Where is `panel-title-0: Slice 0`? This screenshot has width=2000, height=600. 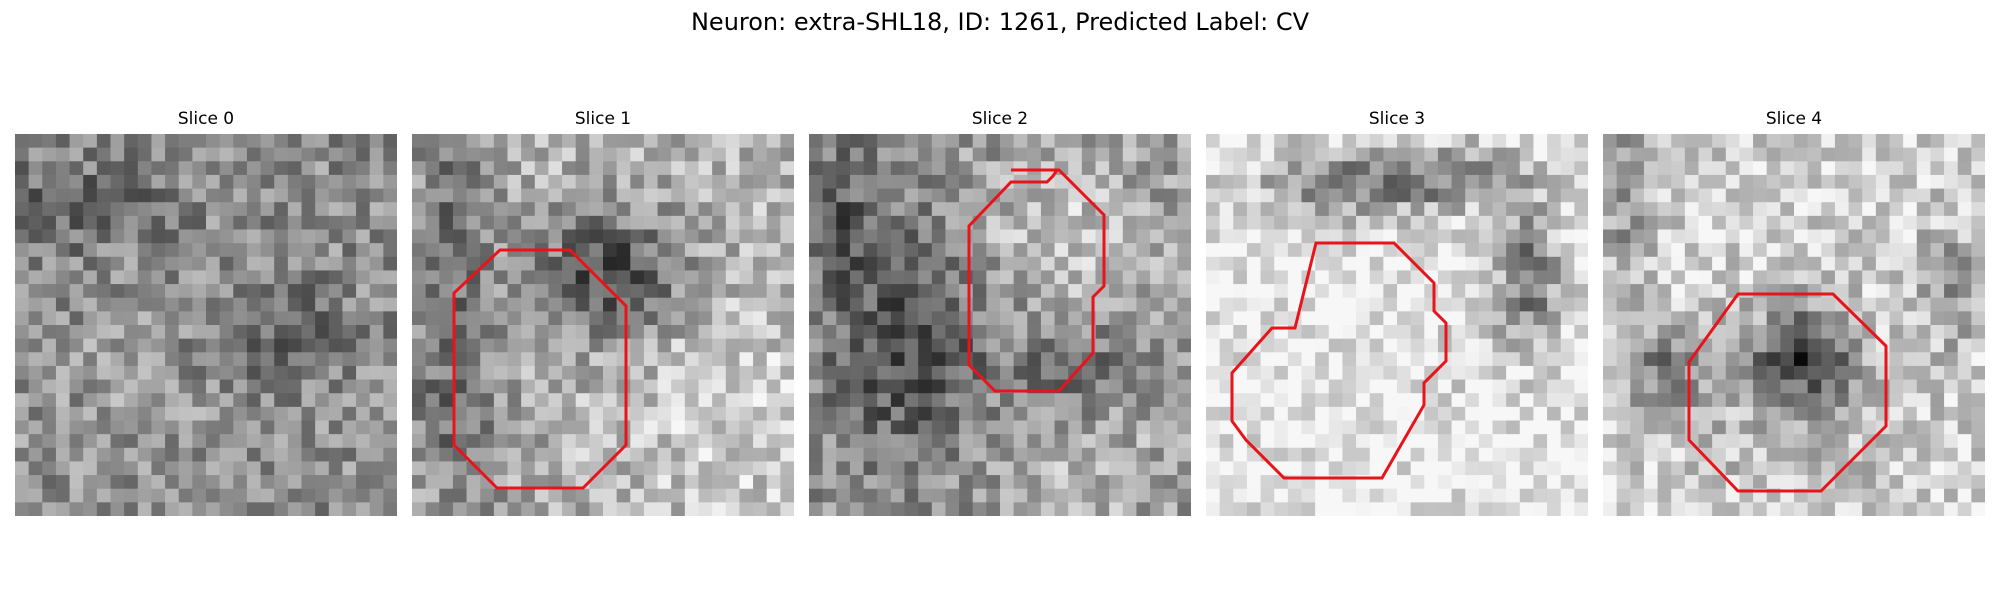
panel-title-0: Slice 0 is located at coordinates (206, 119).